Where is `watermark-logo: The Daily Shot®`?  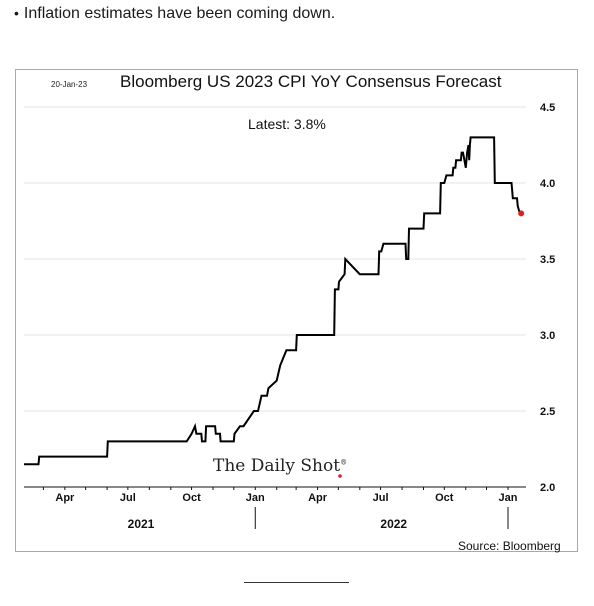 watermark-logo: The Daily Shot® is located at coordinates (280, 466).